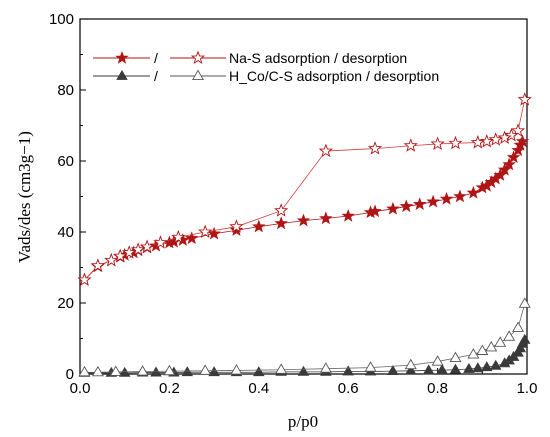 Image resolution: width=550 pixels, height=437 pixels. Describe the element at coordinates (65, 90) in the screenshot. I see `y-tick-label: 80` at that location.